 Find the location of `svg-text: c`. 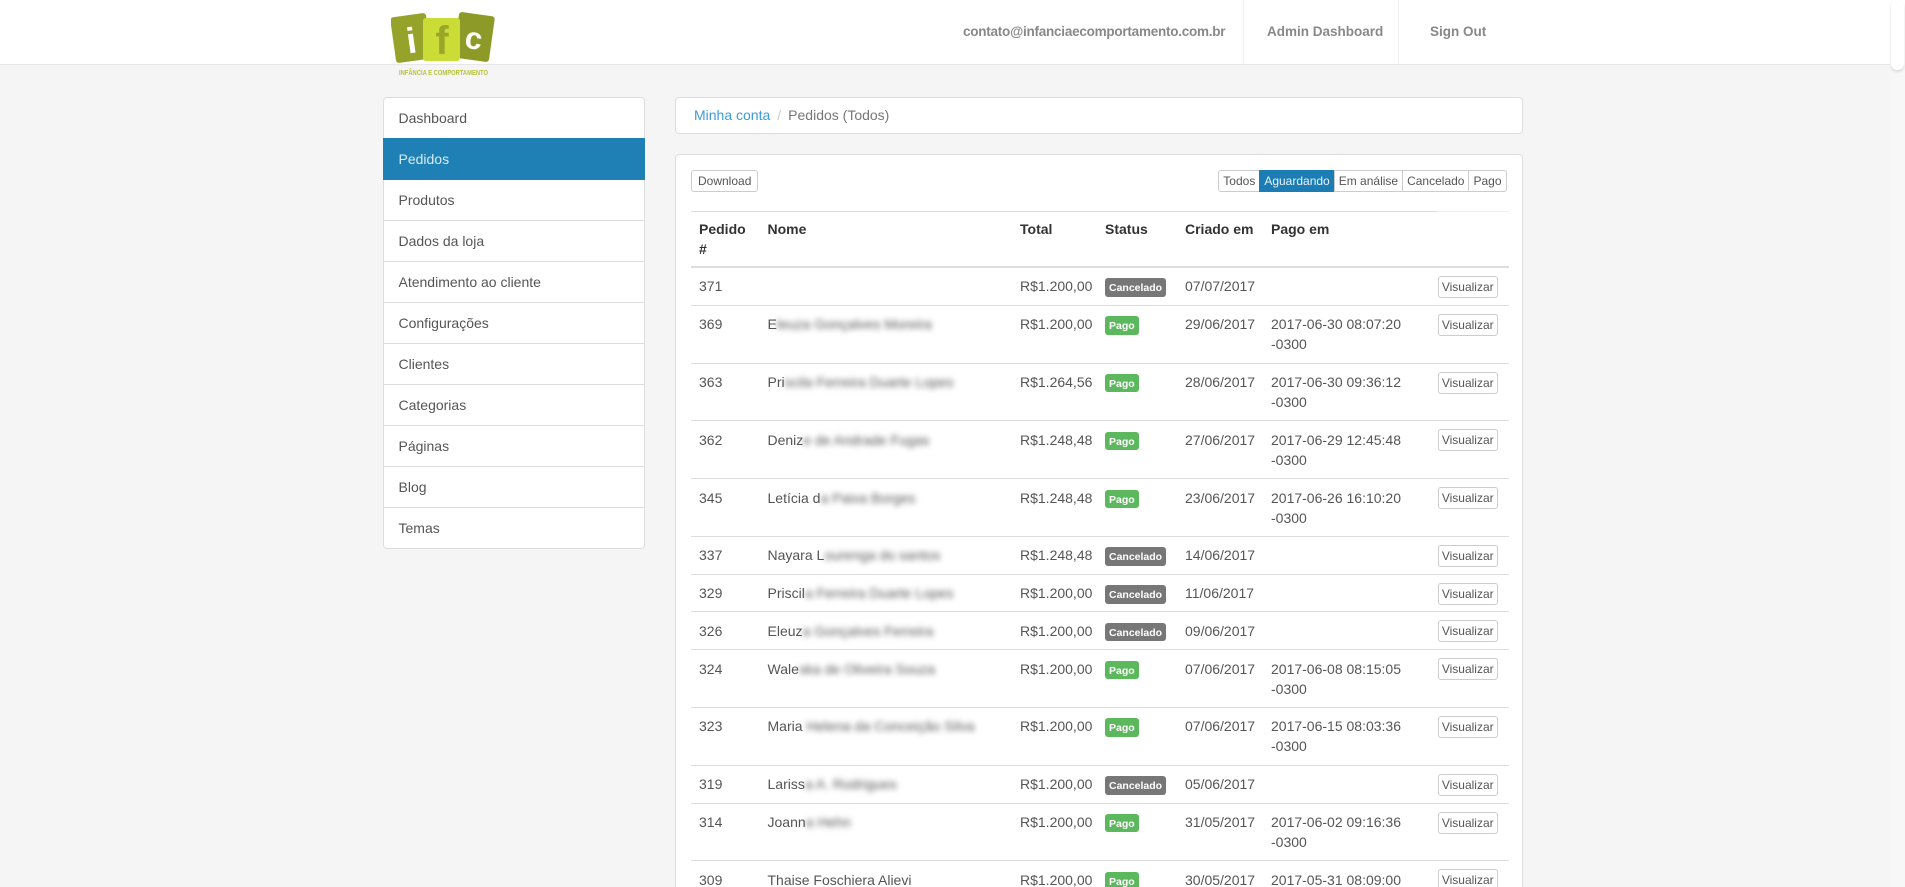

svg-text: c is located at coordinates (474, 38).